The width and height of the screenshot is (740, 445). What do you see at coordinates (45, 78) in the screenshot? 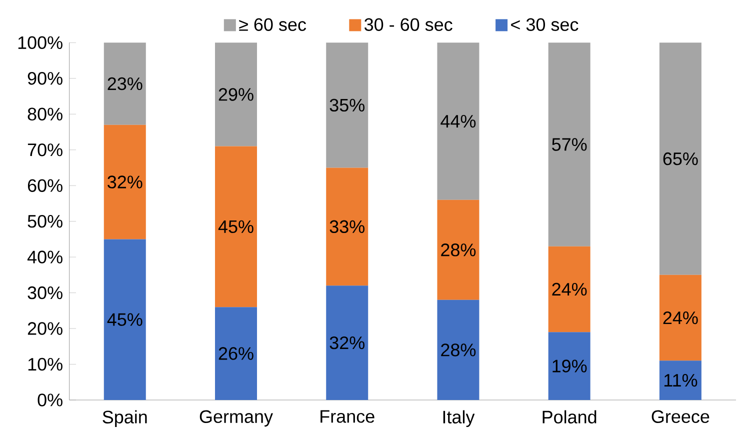
I see `y-tick-label: 90%` at bounding box center [45, 78].